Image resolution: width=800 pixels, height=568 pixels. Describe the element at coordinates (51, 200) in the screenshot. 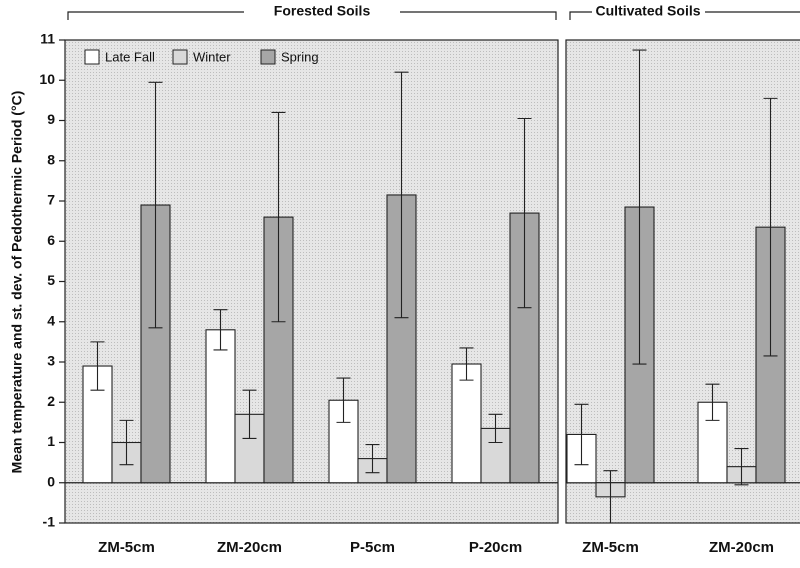

I see `y-tick-label: 7` at that location.